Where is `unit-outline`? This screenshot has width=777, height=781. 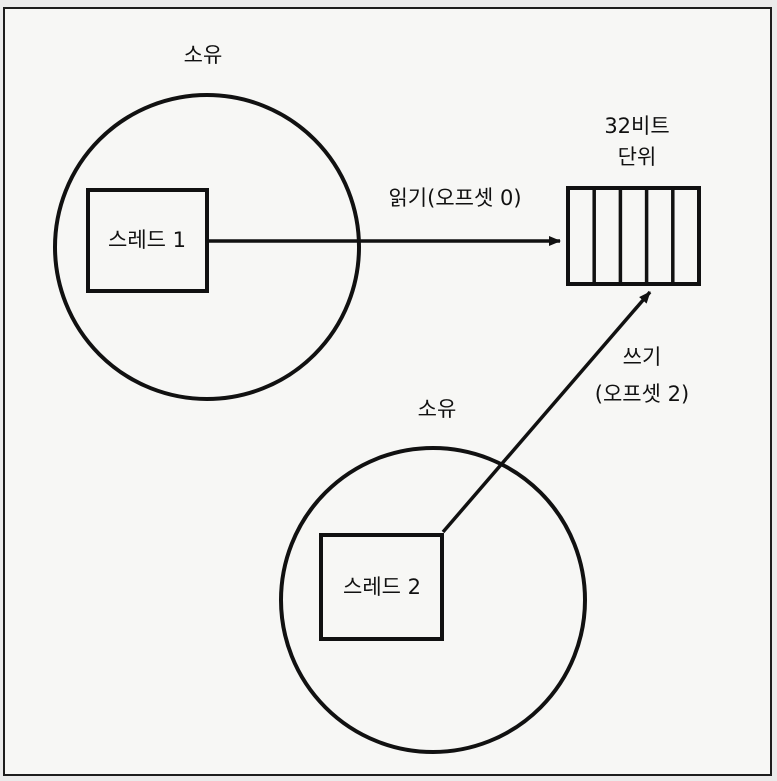 unit-outline is located at coordinates (633, 236).